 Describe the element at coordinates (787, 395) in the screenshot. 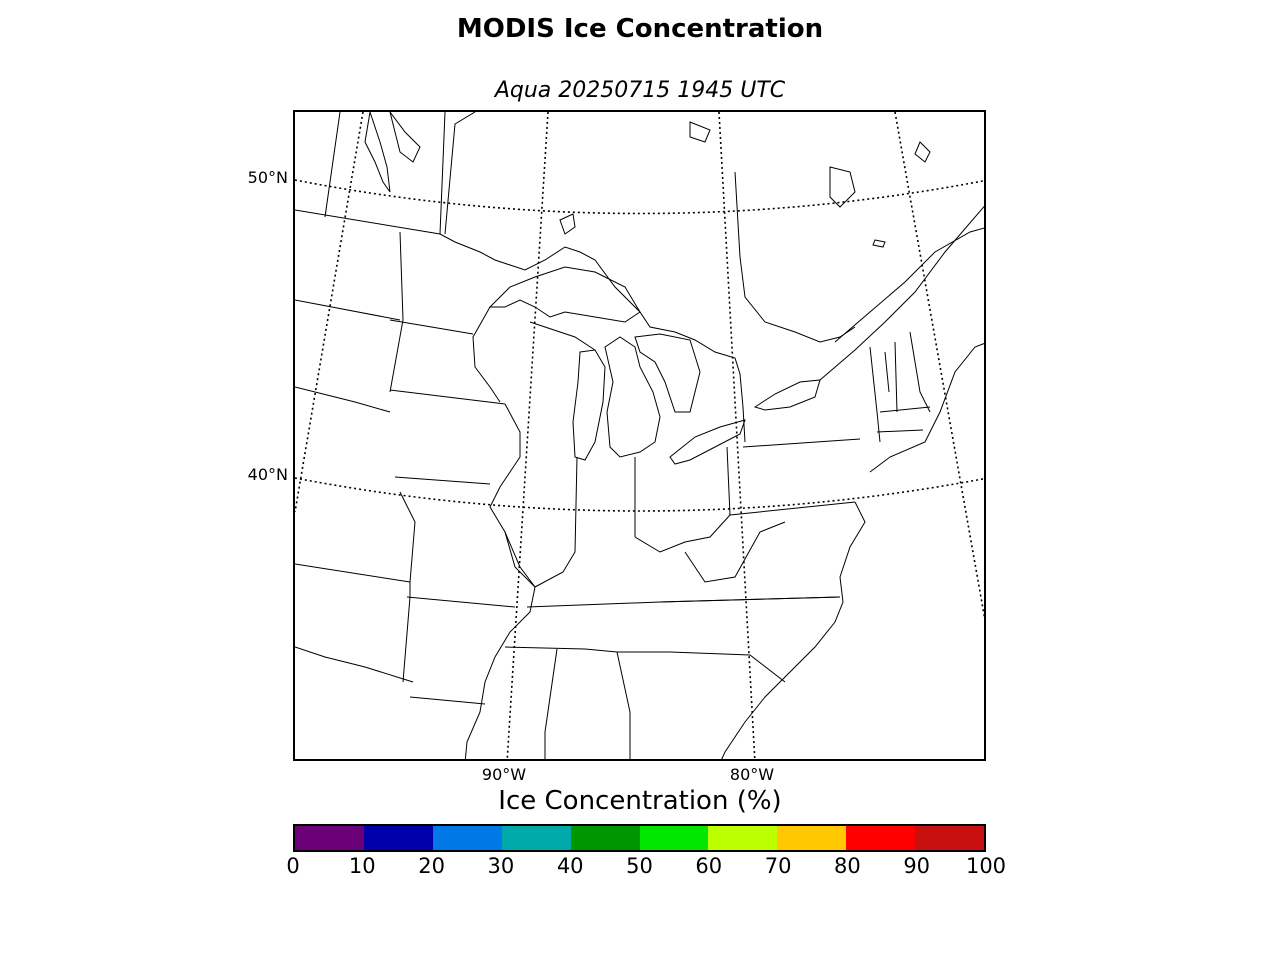

I see `lake-ontario` at that location.